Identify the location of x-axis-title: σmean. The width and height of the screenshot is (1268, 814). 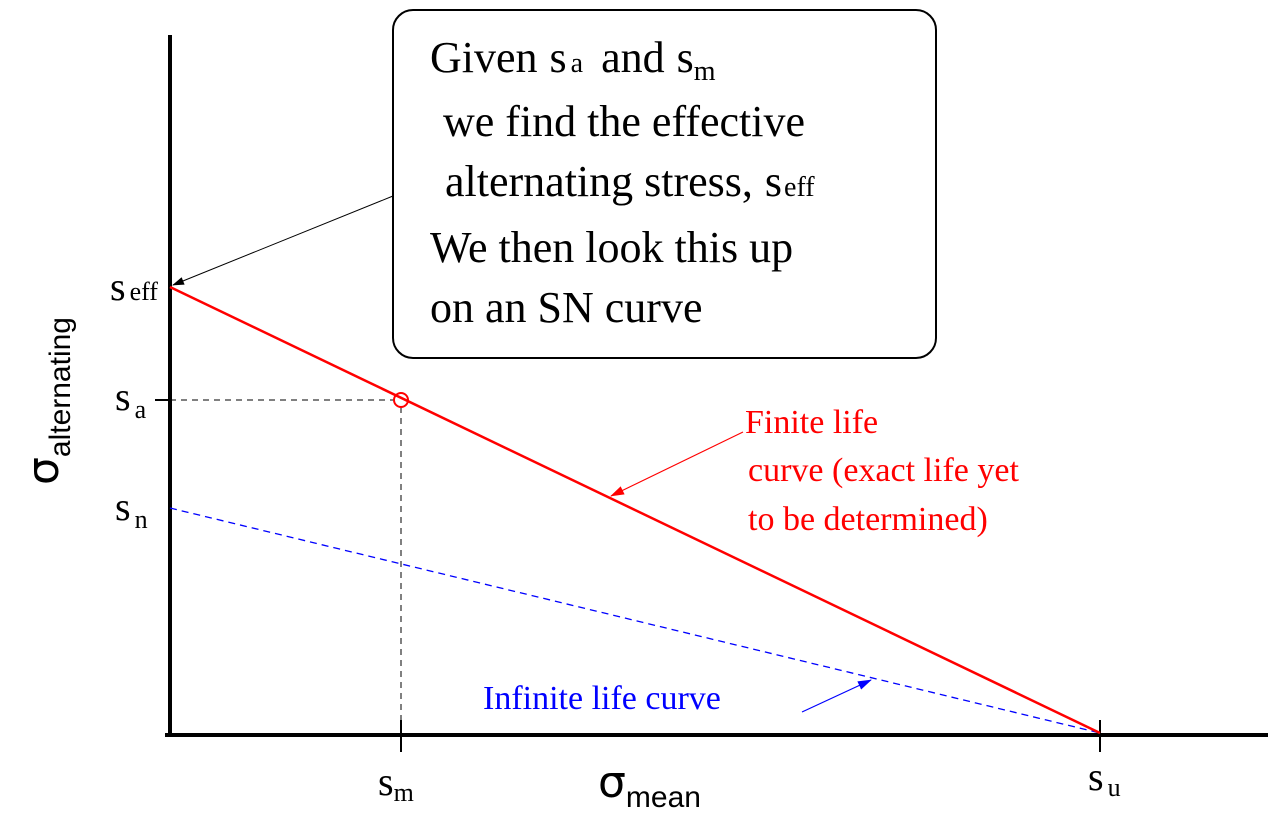
(649, 785).